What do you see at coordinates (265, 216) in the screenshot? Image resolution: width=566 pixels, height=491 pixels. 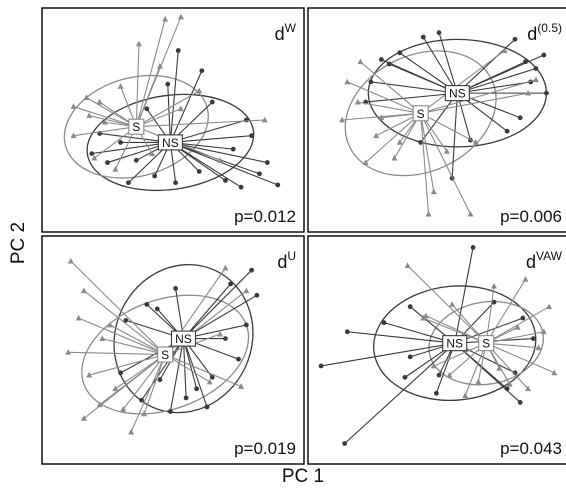 I see `p-value-annotation: p=0.012` at bounding box center [265, 216].